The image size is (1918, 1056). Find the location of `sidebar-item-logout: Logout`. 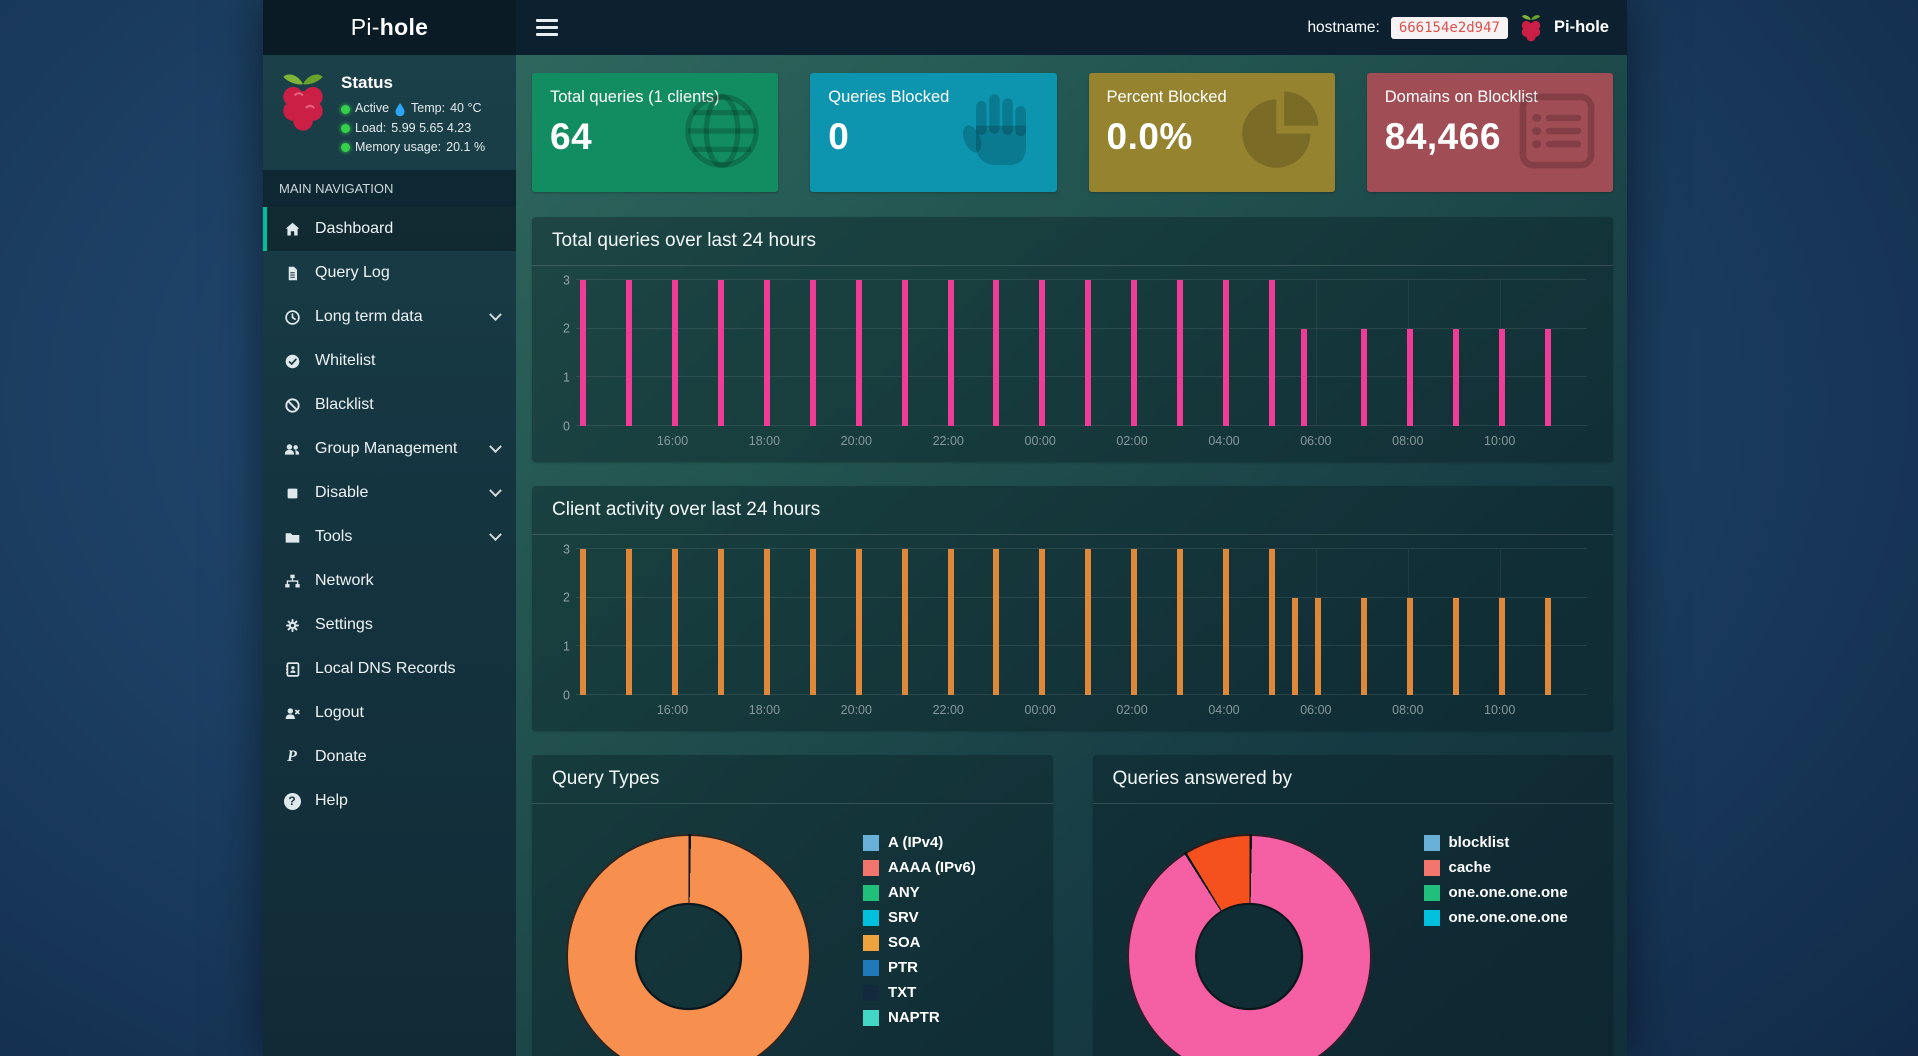

sidebar-item-logout: Logout is located at coordinates (389, 713).